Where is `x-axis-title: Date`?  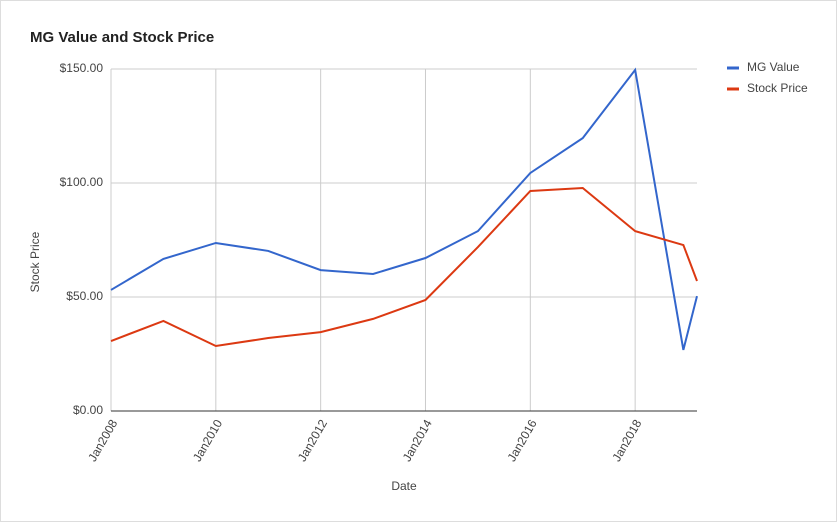
x-axis-title: Date is located at coordinates (404, 486).